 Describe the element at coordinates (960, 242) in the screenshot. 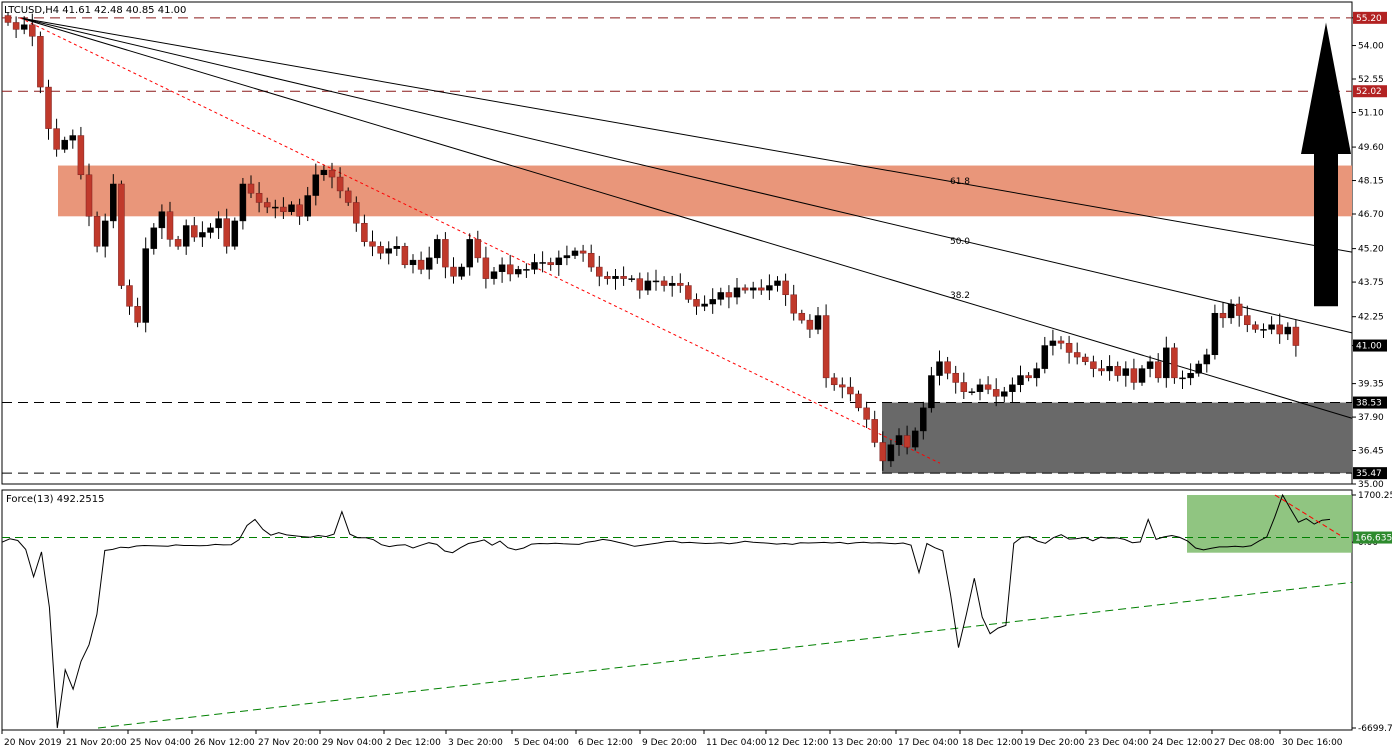

I see `fib-label-50.0: 50.0` at that location.